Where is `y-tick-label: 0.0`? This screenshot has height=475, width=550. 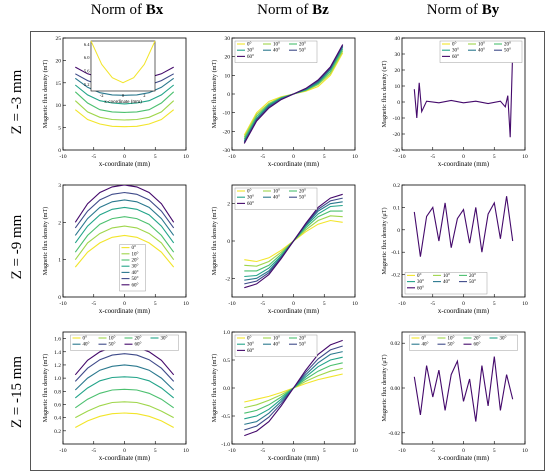 y-tick-label: 0.0 is located at coordinates (226, 389).